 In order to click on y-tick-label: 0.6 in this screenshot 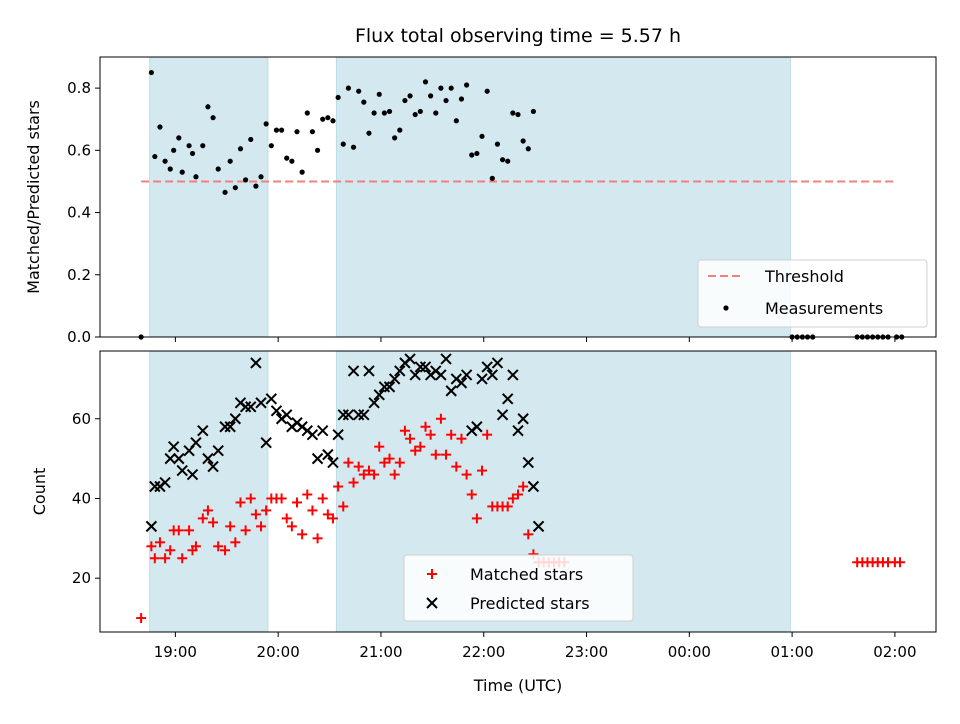, I will do `click(79, 150)`.